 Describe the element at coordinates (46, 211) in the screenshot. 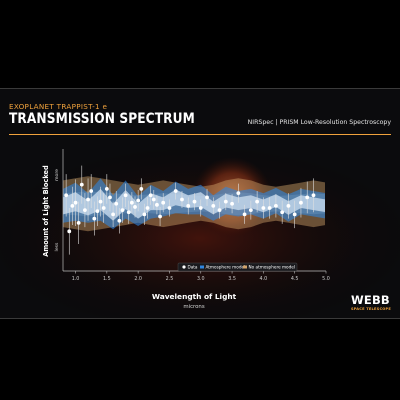

I see `y-axis-label: Amount of Light Blocked` at that location.